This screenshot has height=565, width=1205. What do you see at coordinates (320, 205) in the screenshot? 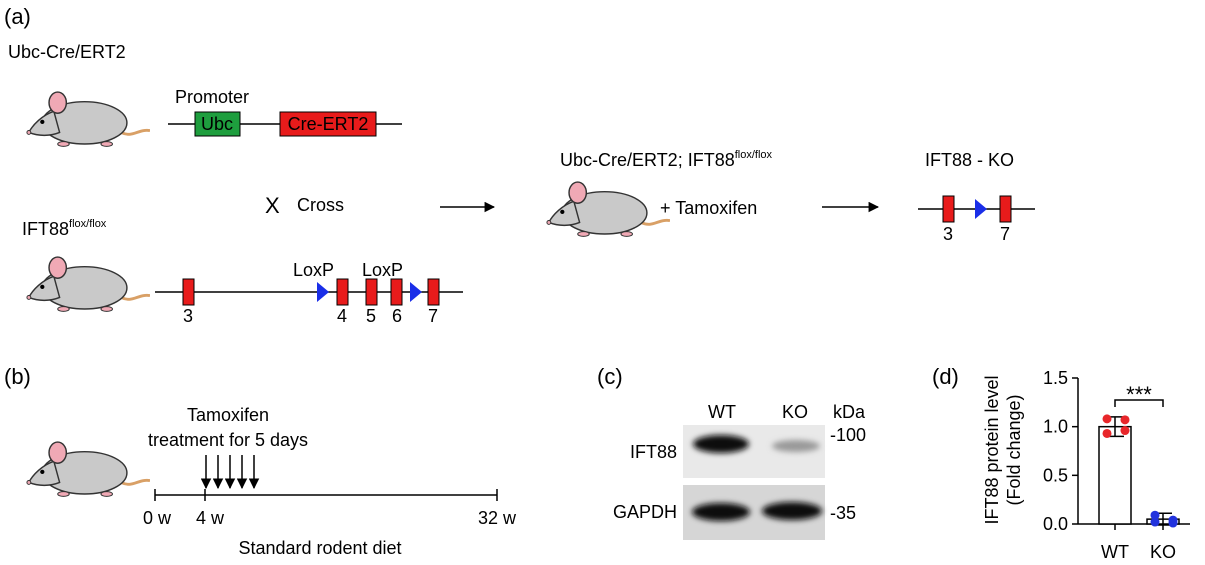
I see `cross-label: Cross` at bounding box center [320, 205].